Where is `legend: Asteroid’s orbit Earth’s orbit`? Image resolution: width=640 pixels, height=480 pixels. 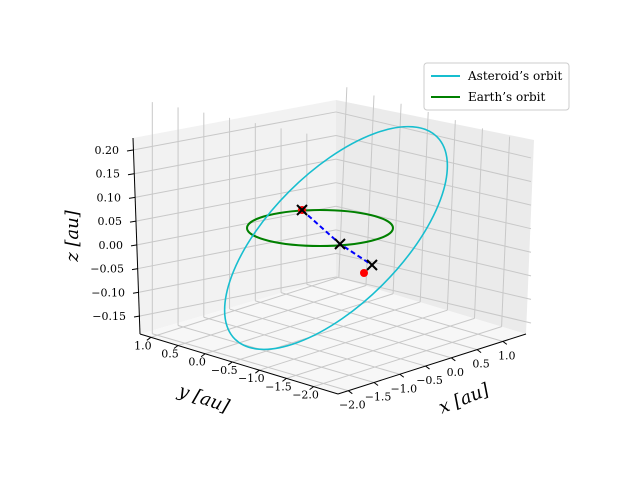 legend: Asteroid’s orbit Earth’s orbit is located at coordinates (496, 86).